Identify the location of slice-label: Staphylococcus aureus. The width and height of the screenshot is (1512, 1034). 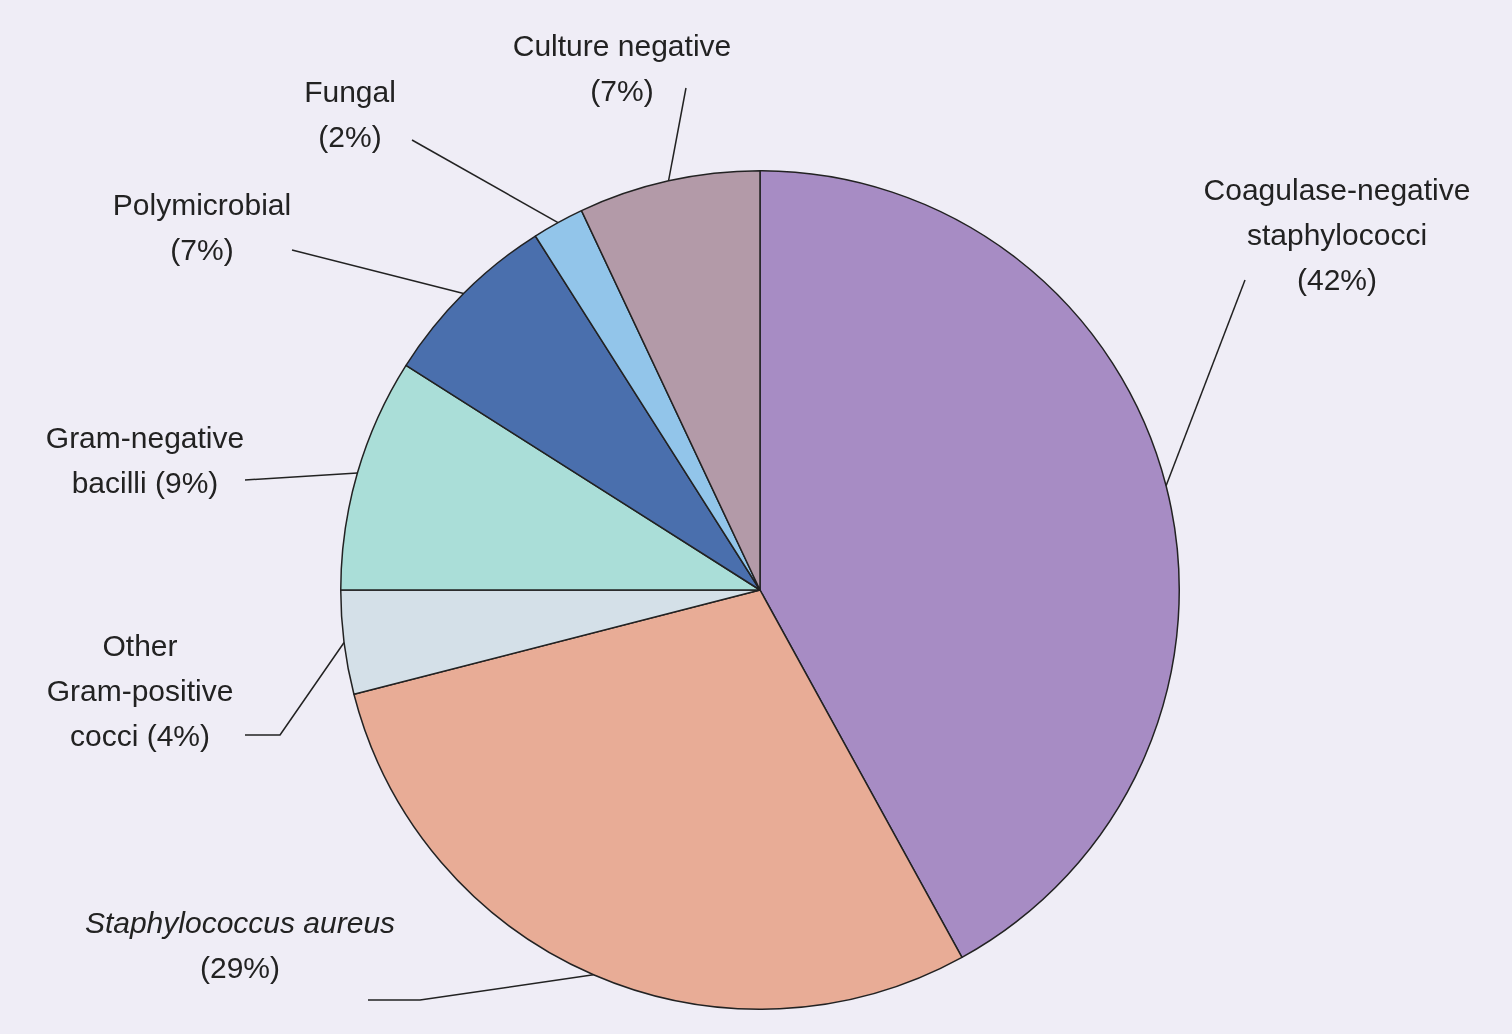
(240, 923).